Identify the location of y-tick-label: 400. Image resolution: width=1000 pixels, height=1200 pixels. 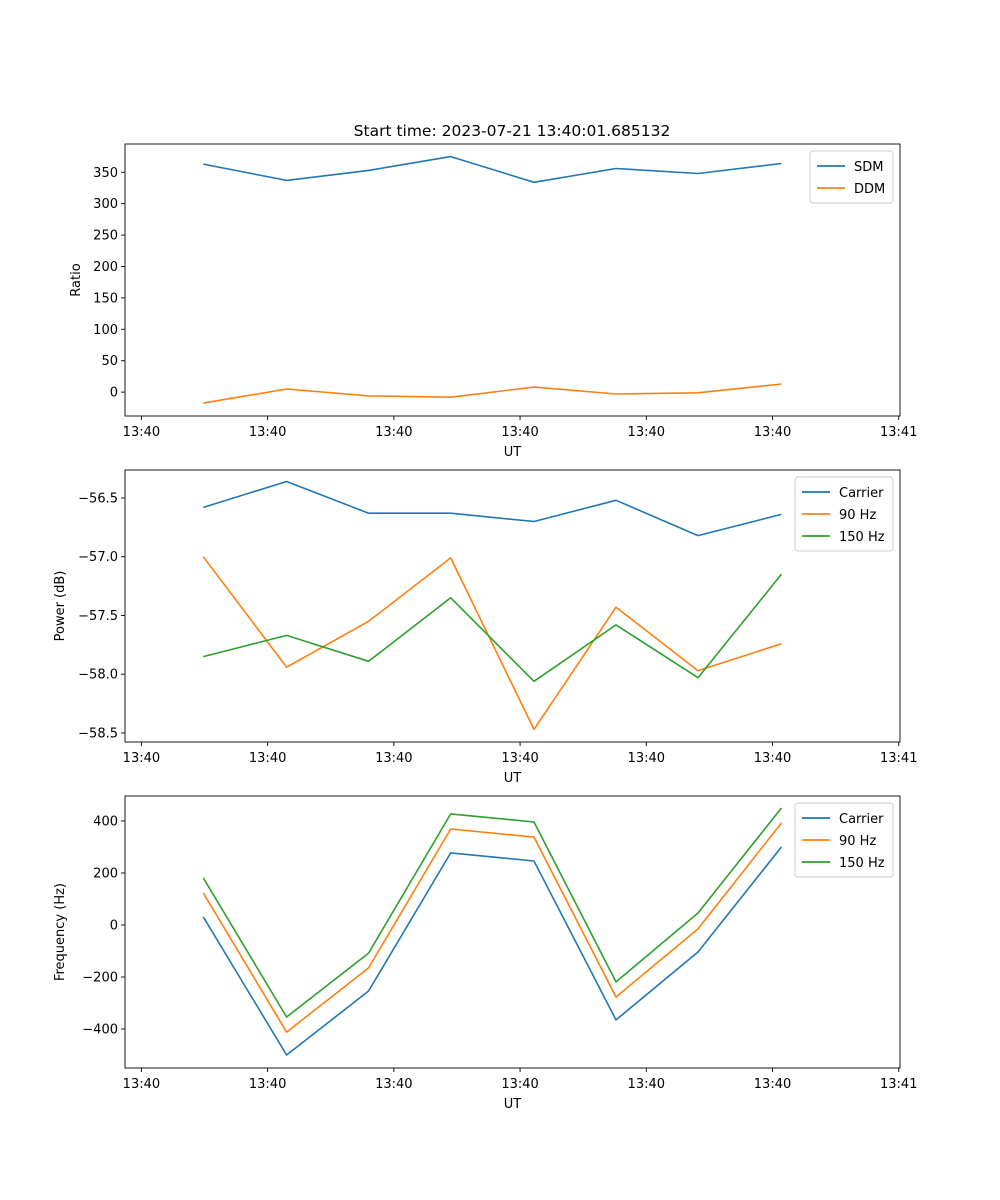
(105, 821).